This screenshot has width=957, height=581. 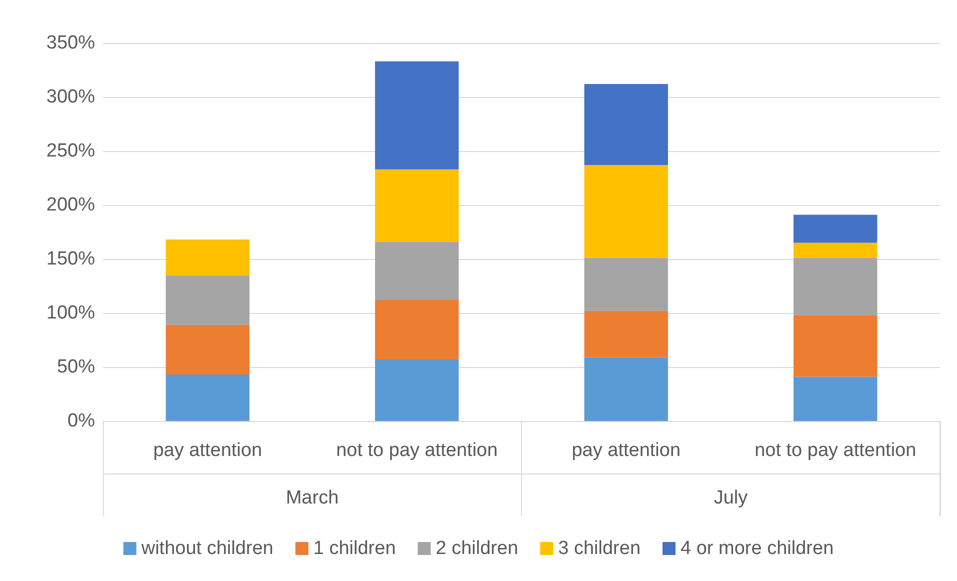 What do you see at coordinates (477, 548) in the screenshot?
I see `legend-label: 2 children` at bounding box center [477, 548].